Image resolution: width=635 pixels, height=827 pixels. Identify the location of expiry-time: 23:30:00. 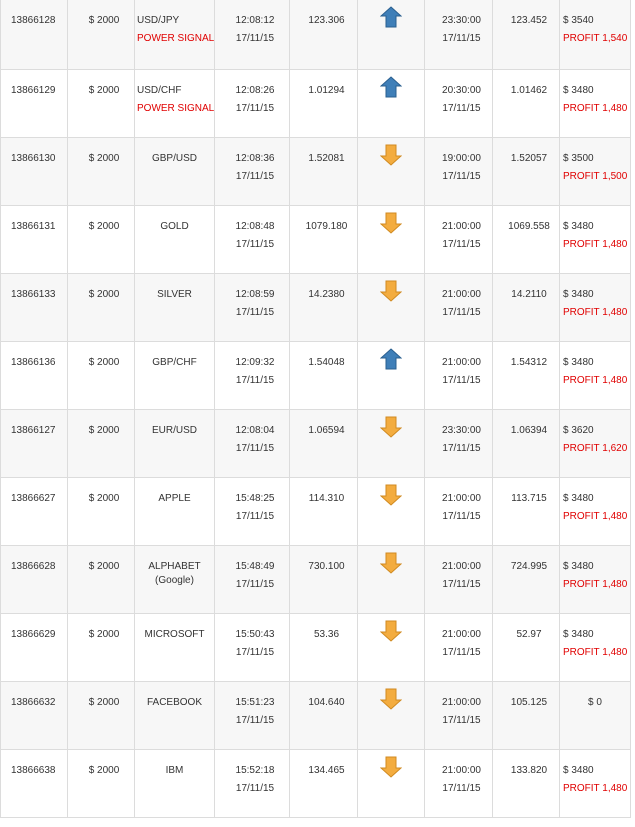
(461, 20).